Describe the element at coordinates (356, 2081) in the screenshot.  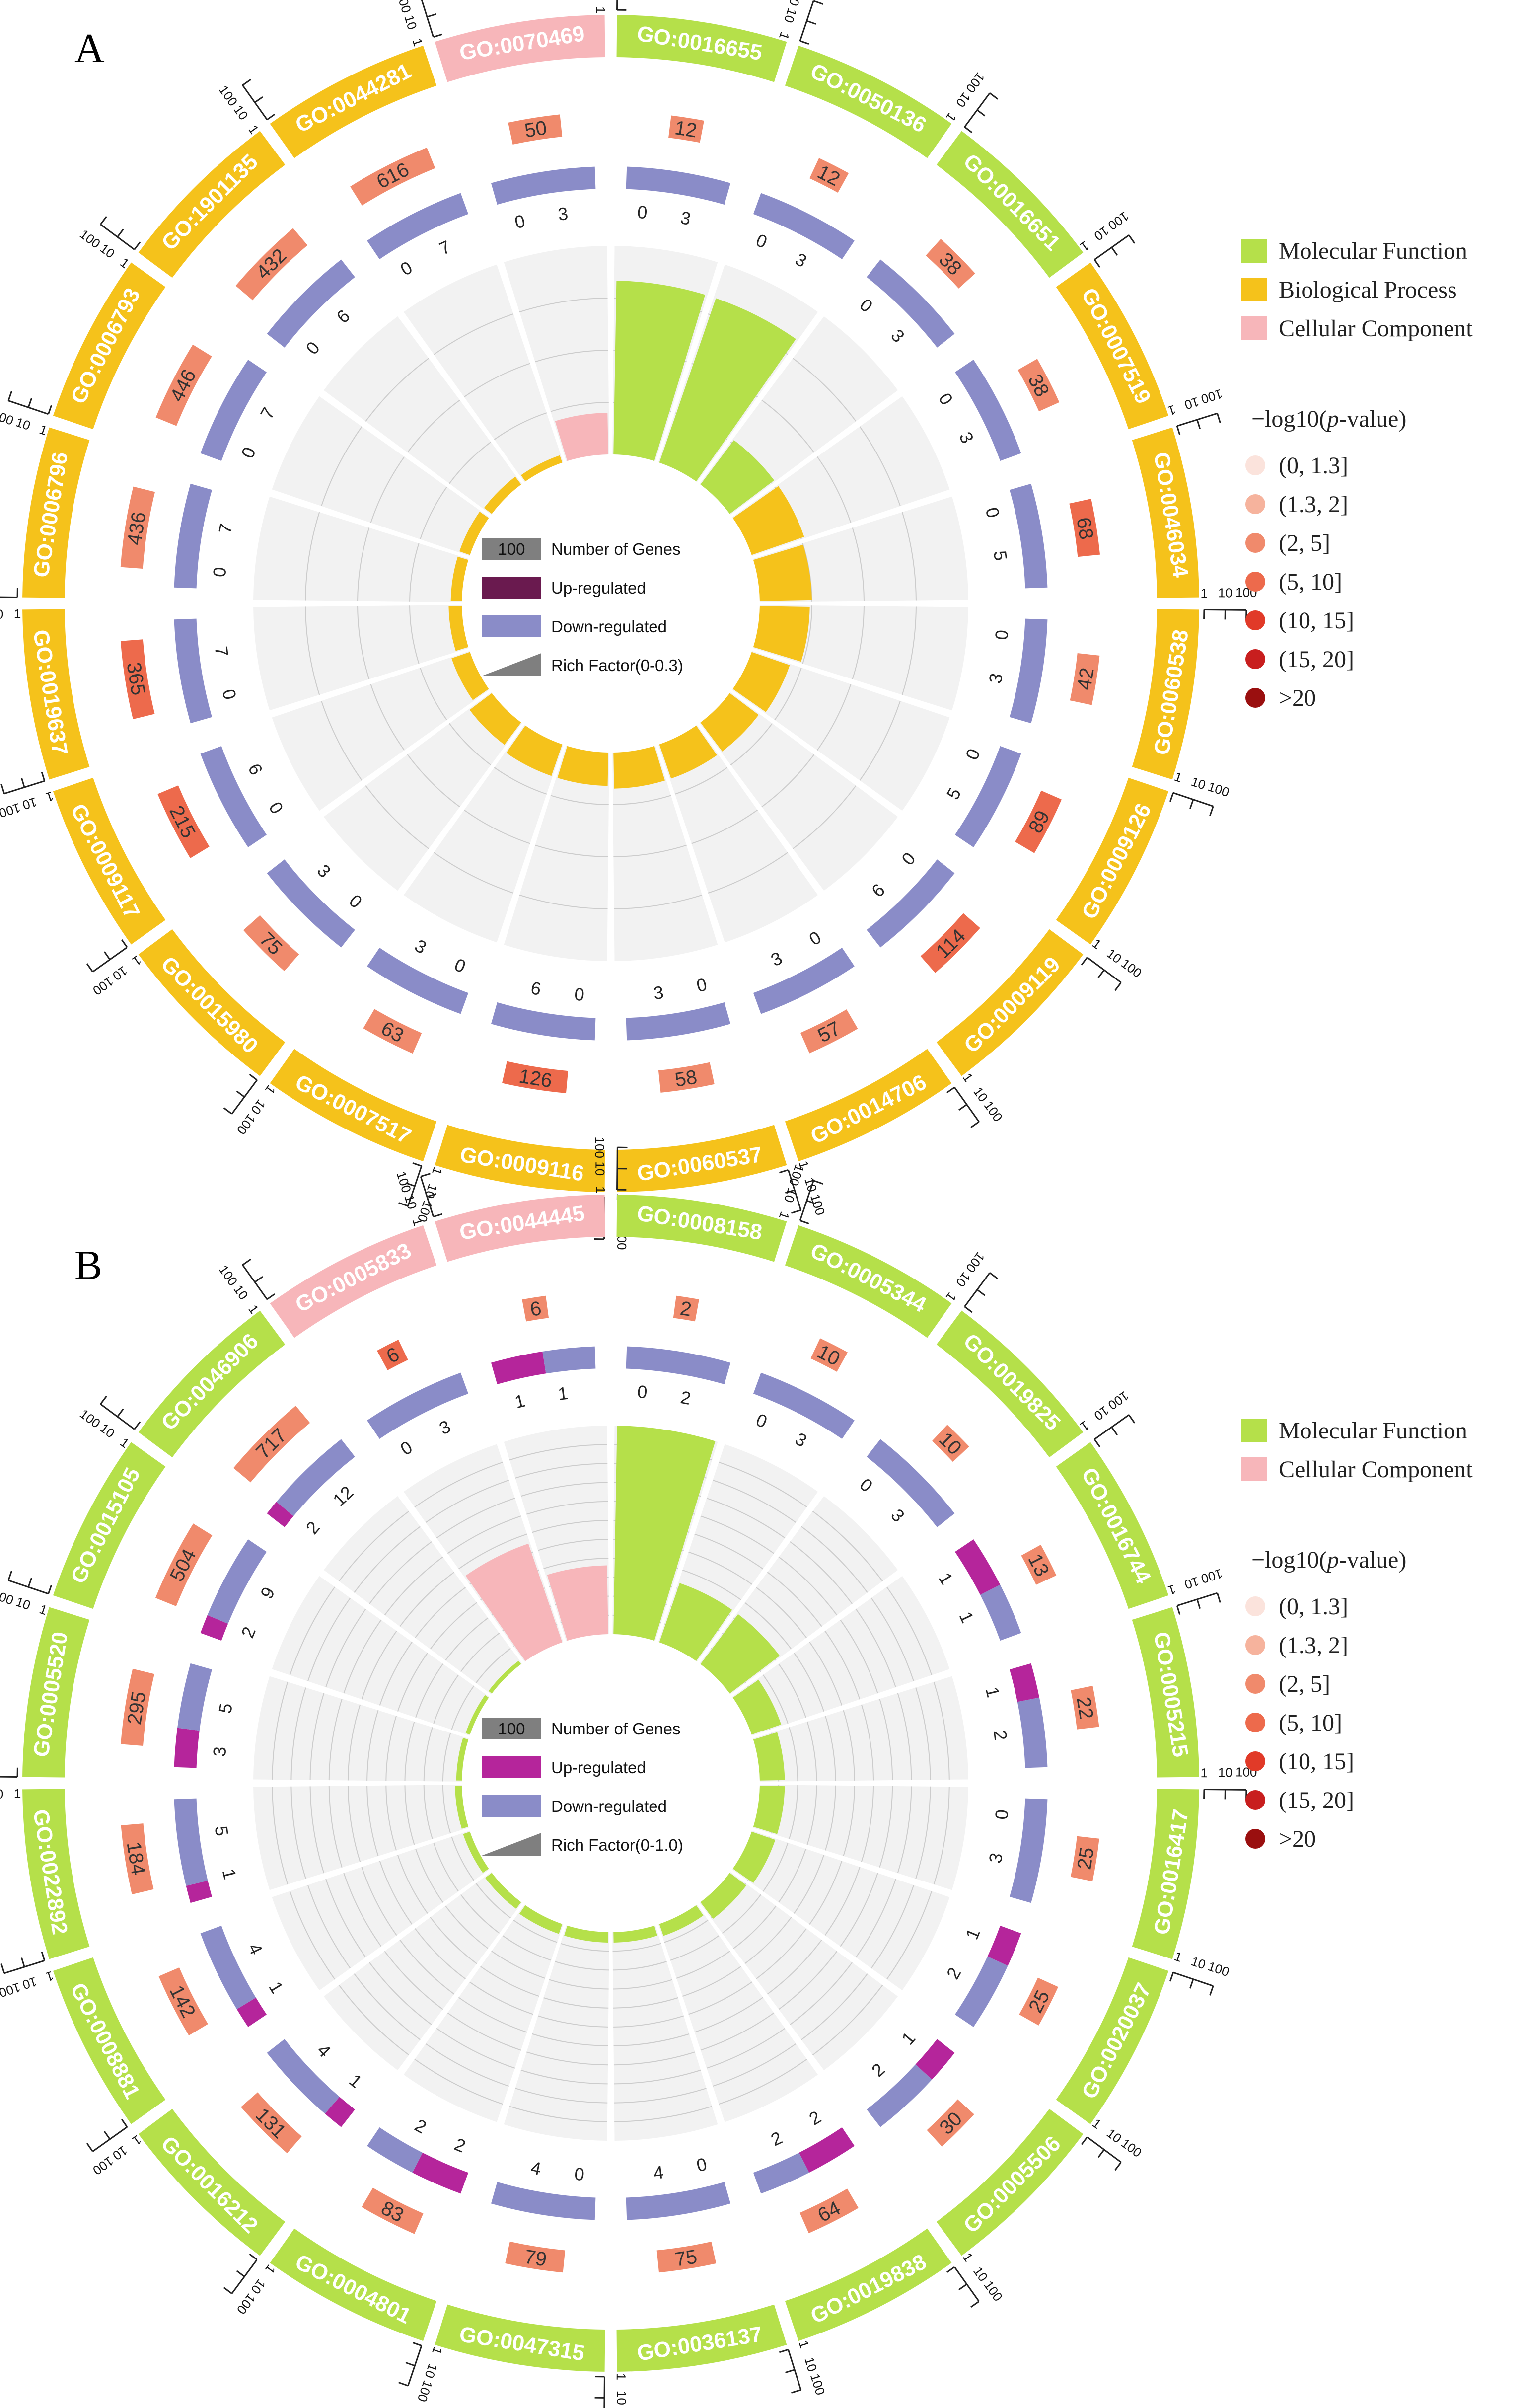
I see `up-count-label: 1` at that location.